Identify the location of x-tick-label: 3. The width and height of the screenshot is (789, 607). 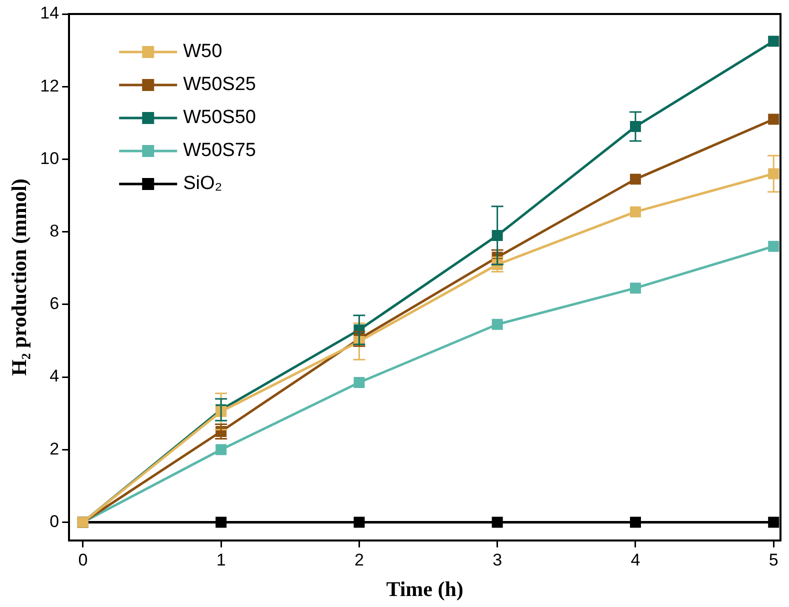
(497, 560).